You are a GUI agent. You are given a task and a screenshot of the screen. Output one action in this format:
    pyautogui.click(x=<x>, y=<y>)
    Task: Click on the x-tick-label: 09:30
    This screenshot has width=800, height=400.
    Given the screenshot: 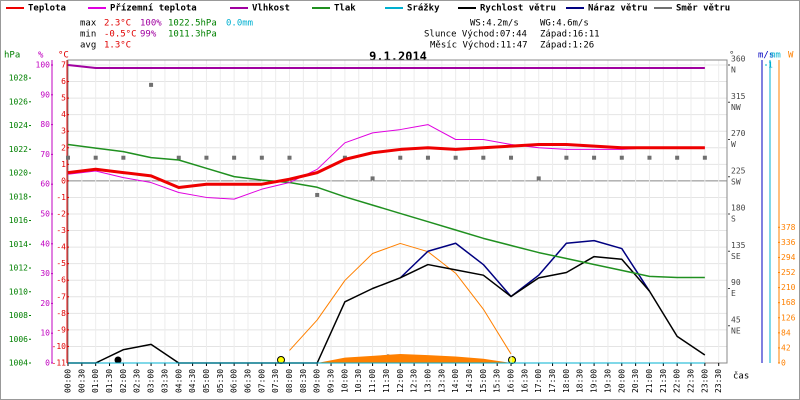 What is the action you would take?
    pyautogui.click(x=331, y=381)
    